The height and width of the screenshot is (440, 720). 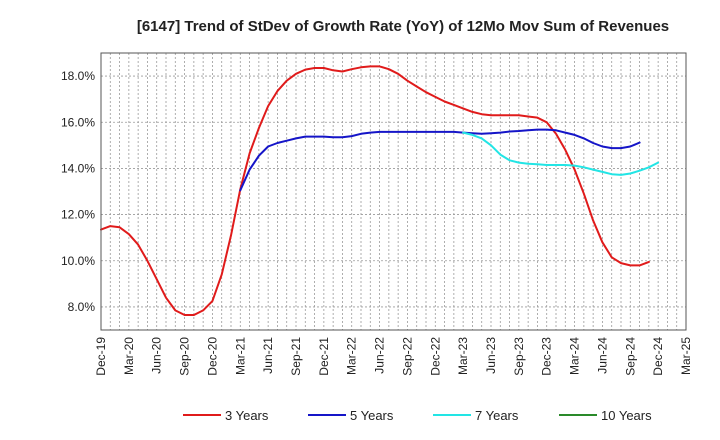 What do you see at coordinates (296, 356) in the screenshot?
I see `x-tick-label: Sep-21` at bounding box center [296, 356].